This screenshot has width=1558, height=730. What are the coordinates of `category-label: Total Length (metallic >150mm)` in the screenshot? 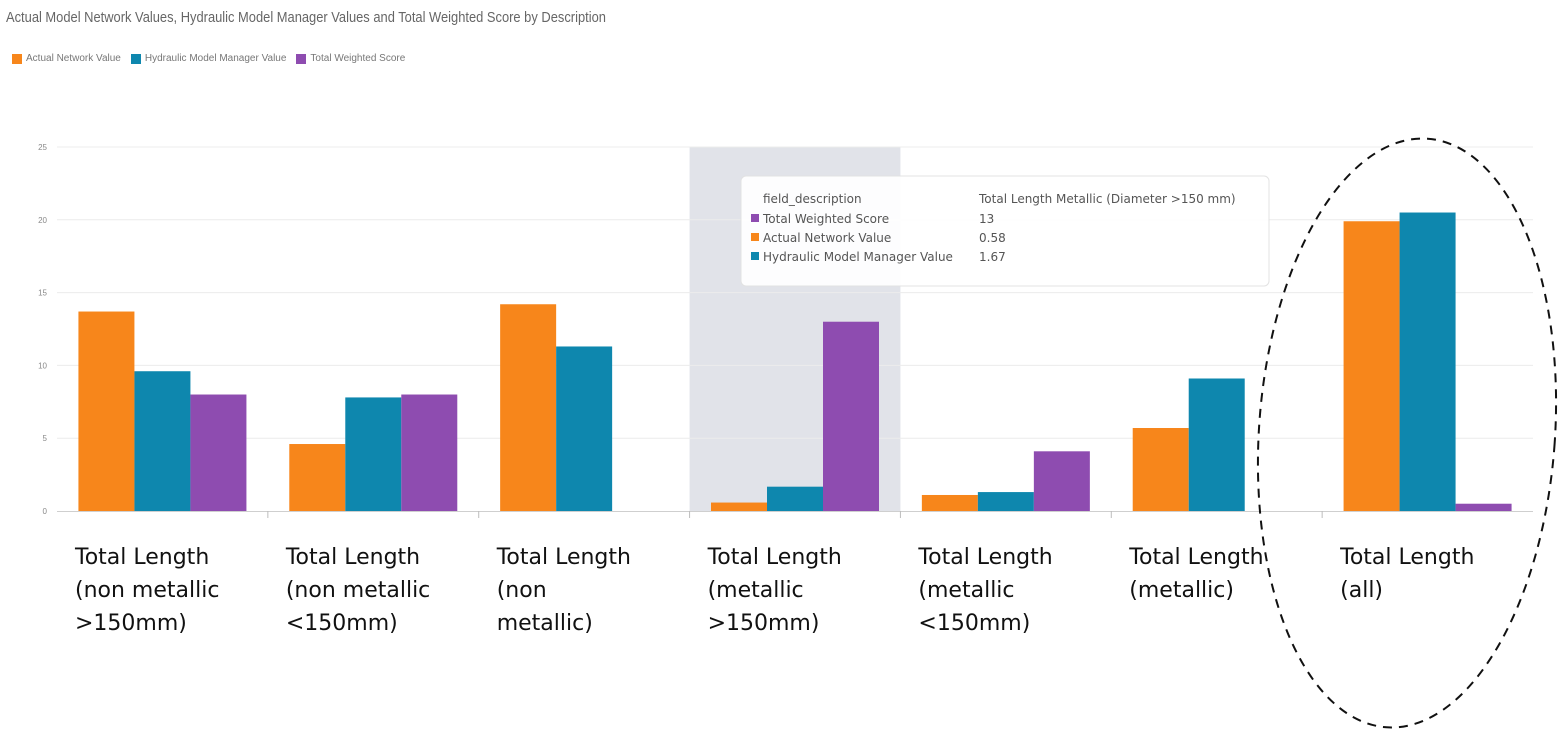 It's located at (774, 590).